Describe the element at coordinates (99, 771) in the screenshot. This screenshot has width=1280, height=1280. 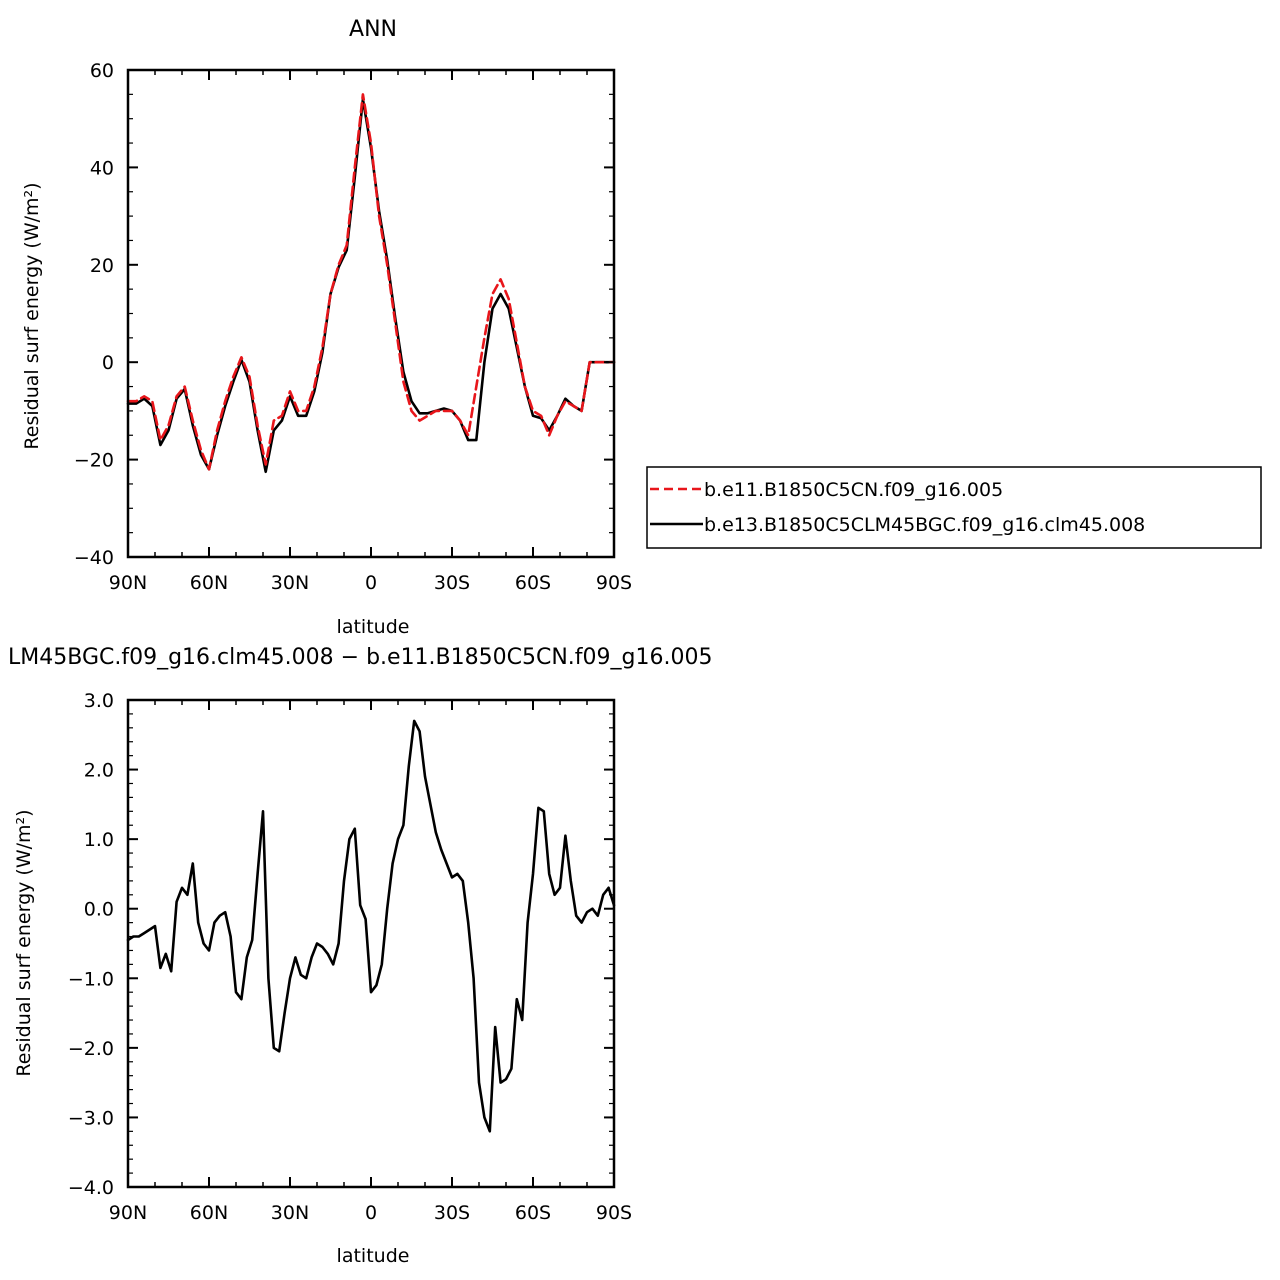
I see `bottom-y-tick-label: 2.0` at that location.